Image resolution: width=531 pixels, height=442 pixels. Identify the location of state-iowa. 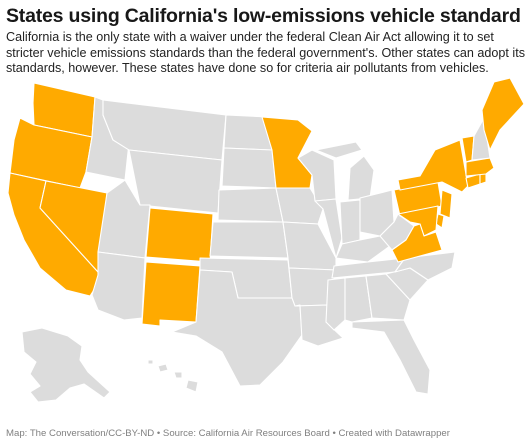
(299, 206).